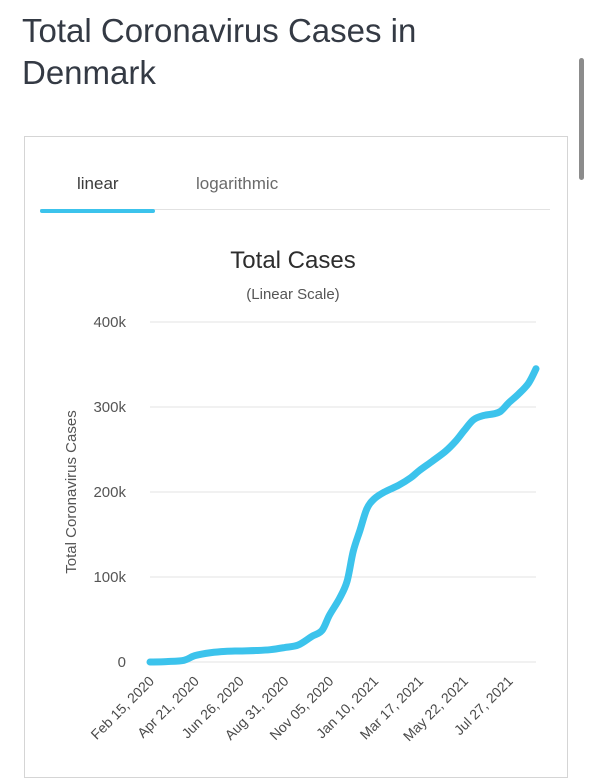 The width and height of the screenshot is (590, 778). I want to click on y-axis-label: Total Coronavirus Cases, so click(71, 491).